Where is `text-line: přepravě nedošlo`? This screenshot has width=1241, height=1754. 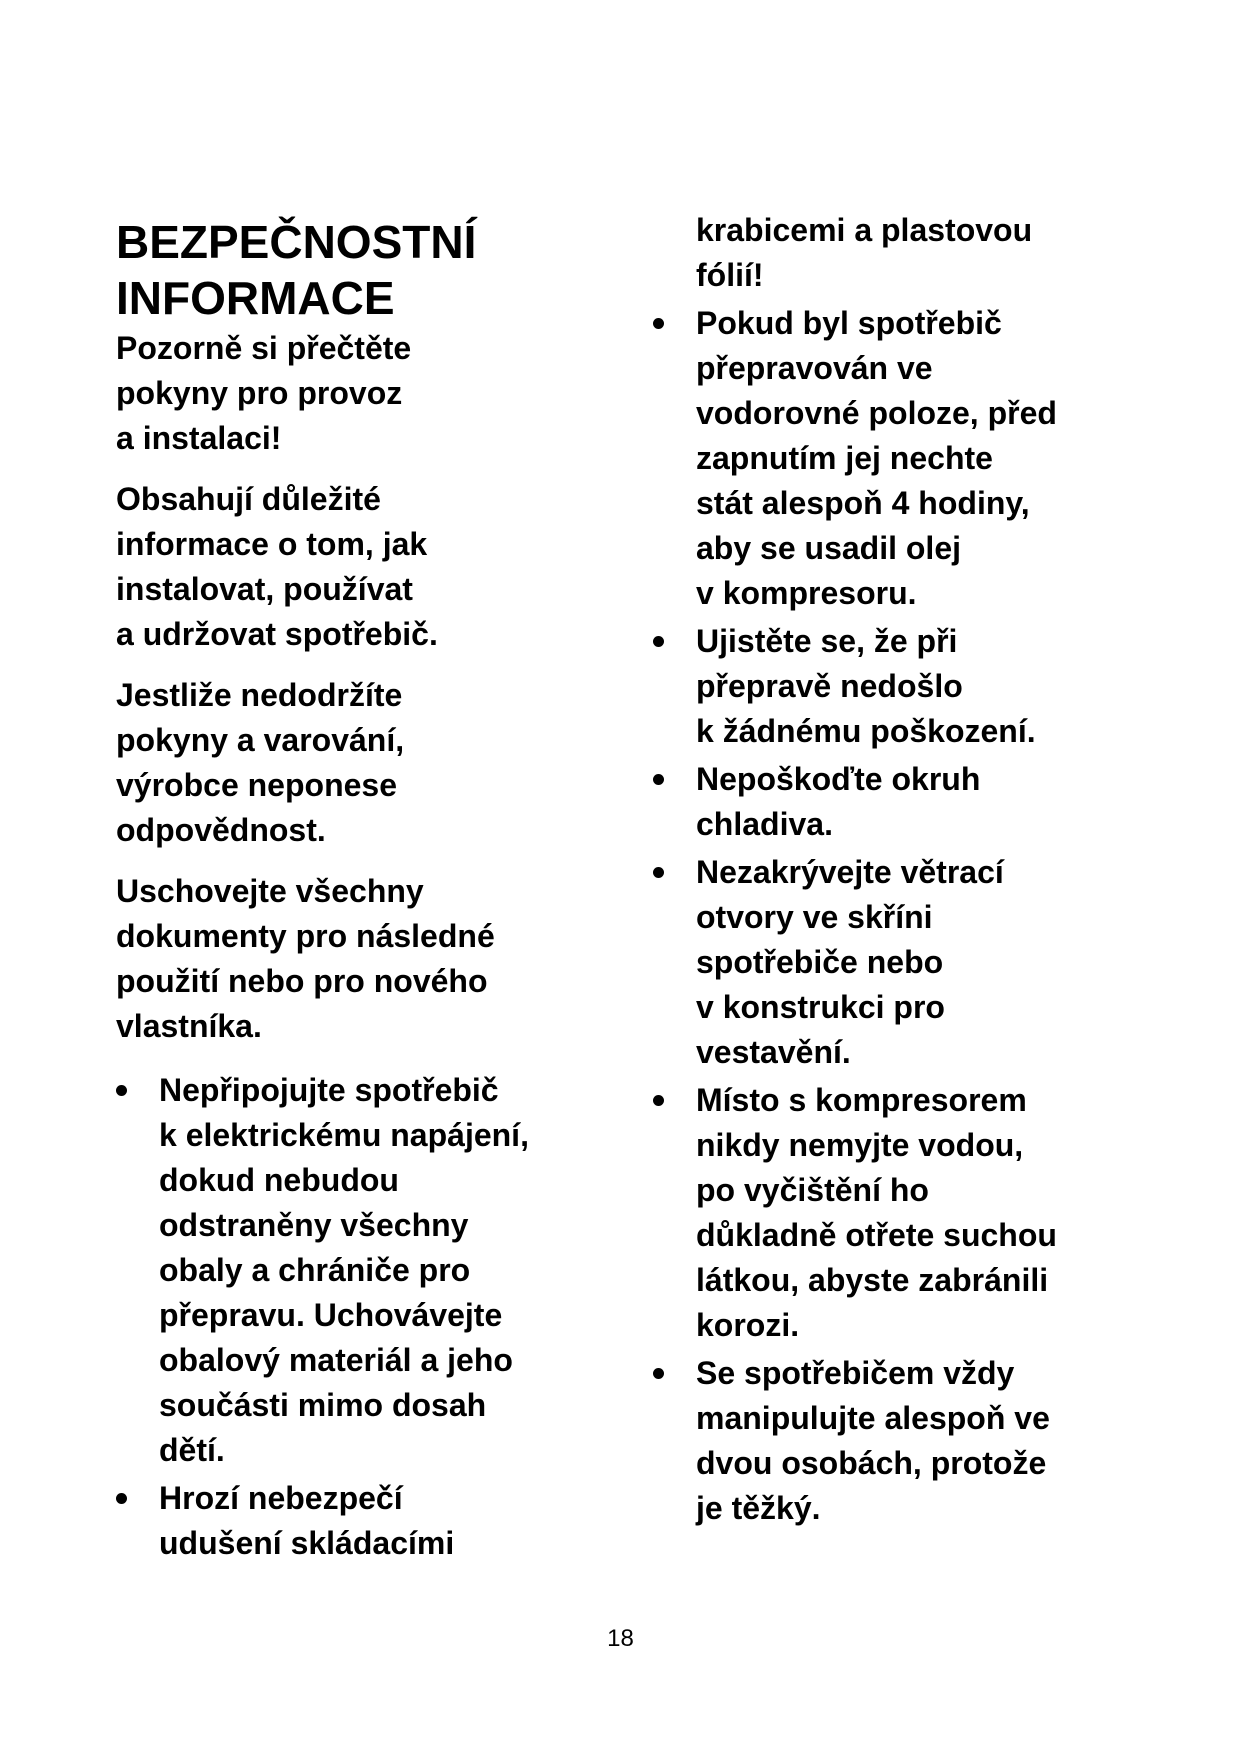
text-line: přepravě nedošlo is located at coordinates (829, 686).